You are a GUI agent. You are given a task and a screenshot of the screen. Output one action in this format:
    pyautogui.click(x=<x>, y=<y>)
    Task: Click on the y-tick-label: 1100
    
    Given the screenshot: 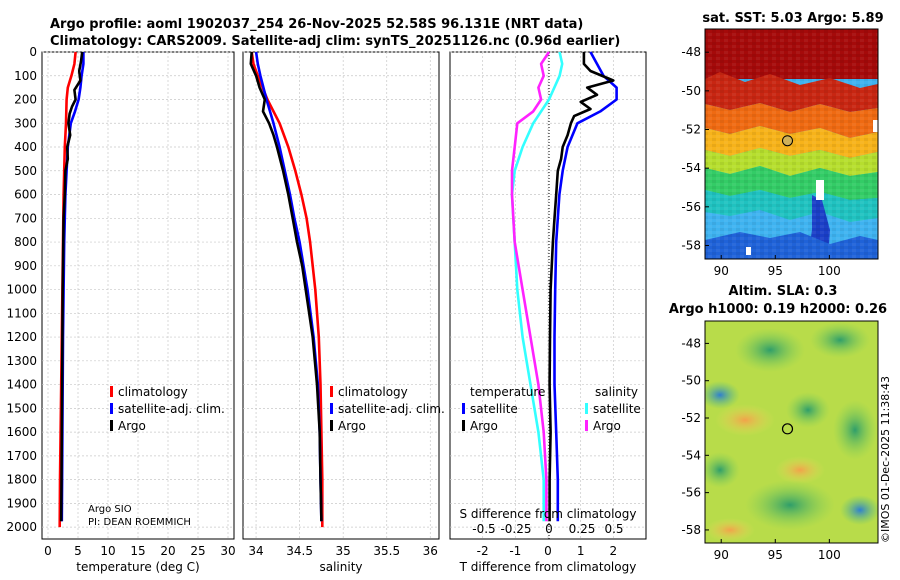 What is the action you would take?
    pyautogui.click(x=21, y=313)
    